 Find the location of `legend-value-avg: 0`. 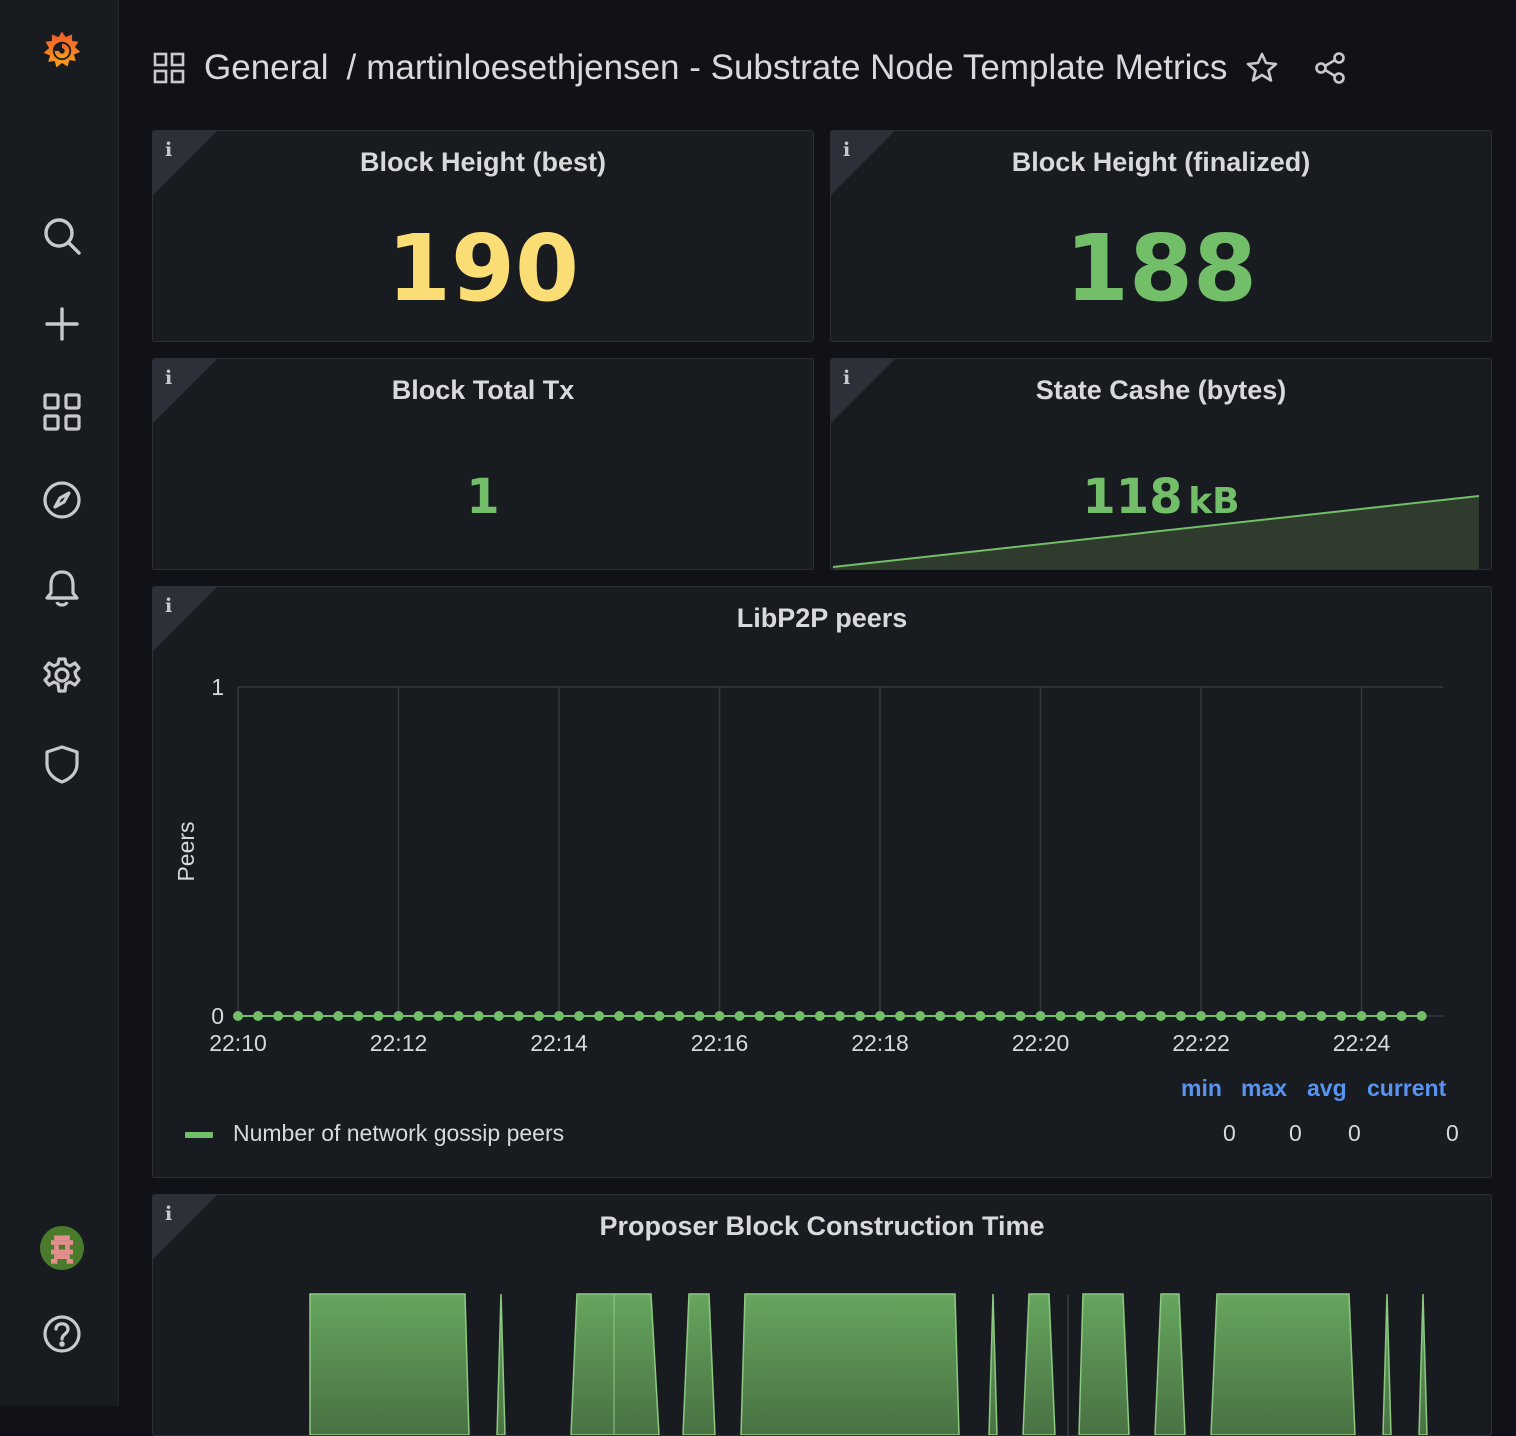

legend-value-avg: 0 is located at coordinates (1354, 1133).